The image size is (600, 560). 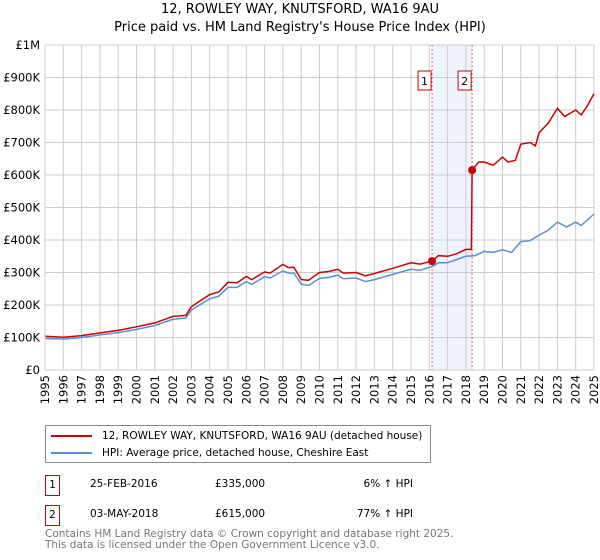 I want to click on y-tick-label: £0, so click(x=32, y=370).